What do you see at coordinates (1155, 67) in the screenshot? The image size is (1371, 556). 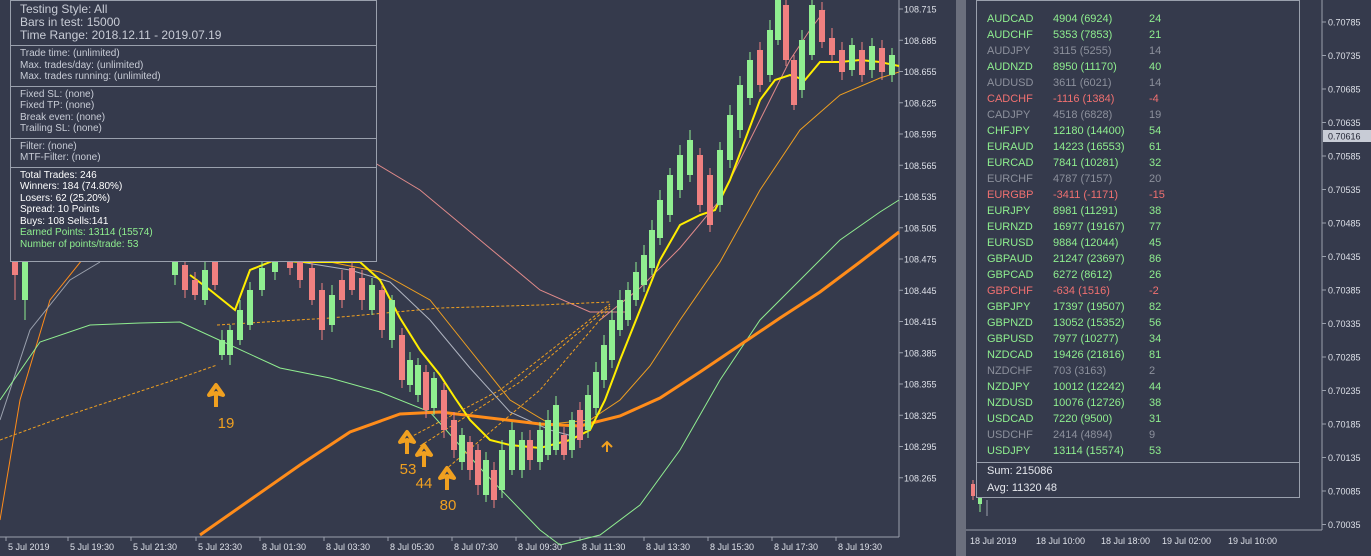 I see `pair-avg-points: 40` at bounding box center [1155, 67].